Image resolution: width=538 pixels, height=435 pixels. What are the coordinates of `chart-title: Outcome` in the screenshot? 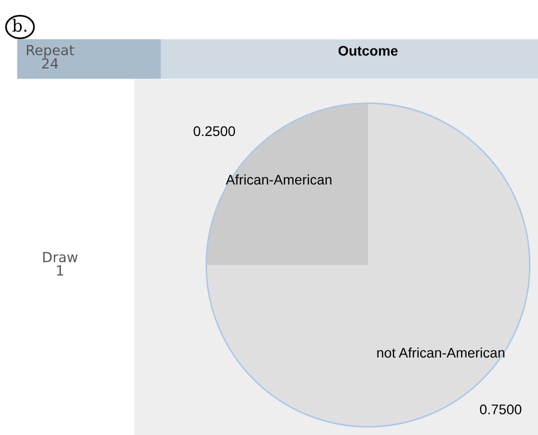 It's located at (368, 51).